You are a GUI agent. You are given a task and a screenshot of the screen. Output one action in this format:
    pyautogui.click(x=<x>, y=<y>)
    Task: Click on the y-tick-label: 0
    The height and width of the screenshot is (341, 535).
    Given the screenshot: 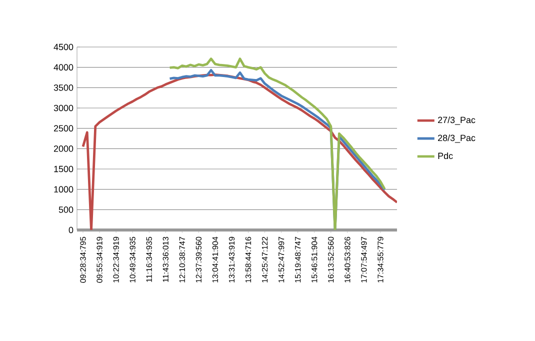 What is the action you would take?
    pyautogui.click(x=71, y=230)
    